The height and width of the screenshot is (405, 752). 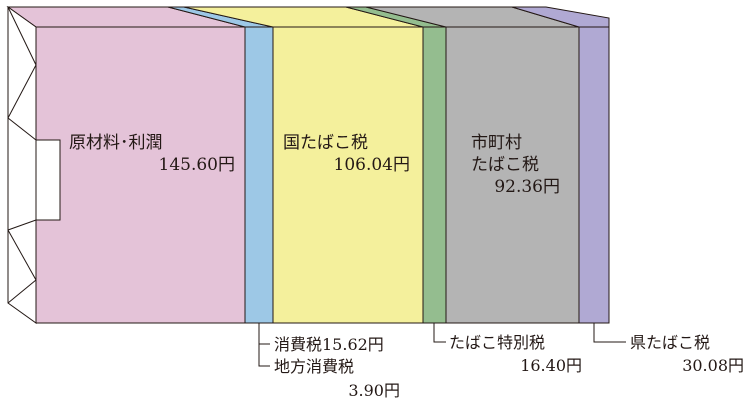 What do you see at coordinates (527, 187) in the screenshot?
I see `label-shichoson-value: 92.36円` at bounding box center [527, 187].